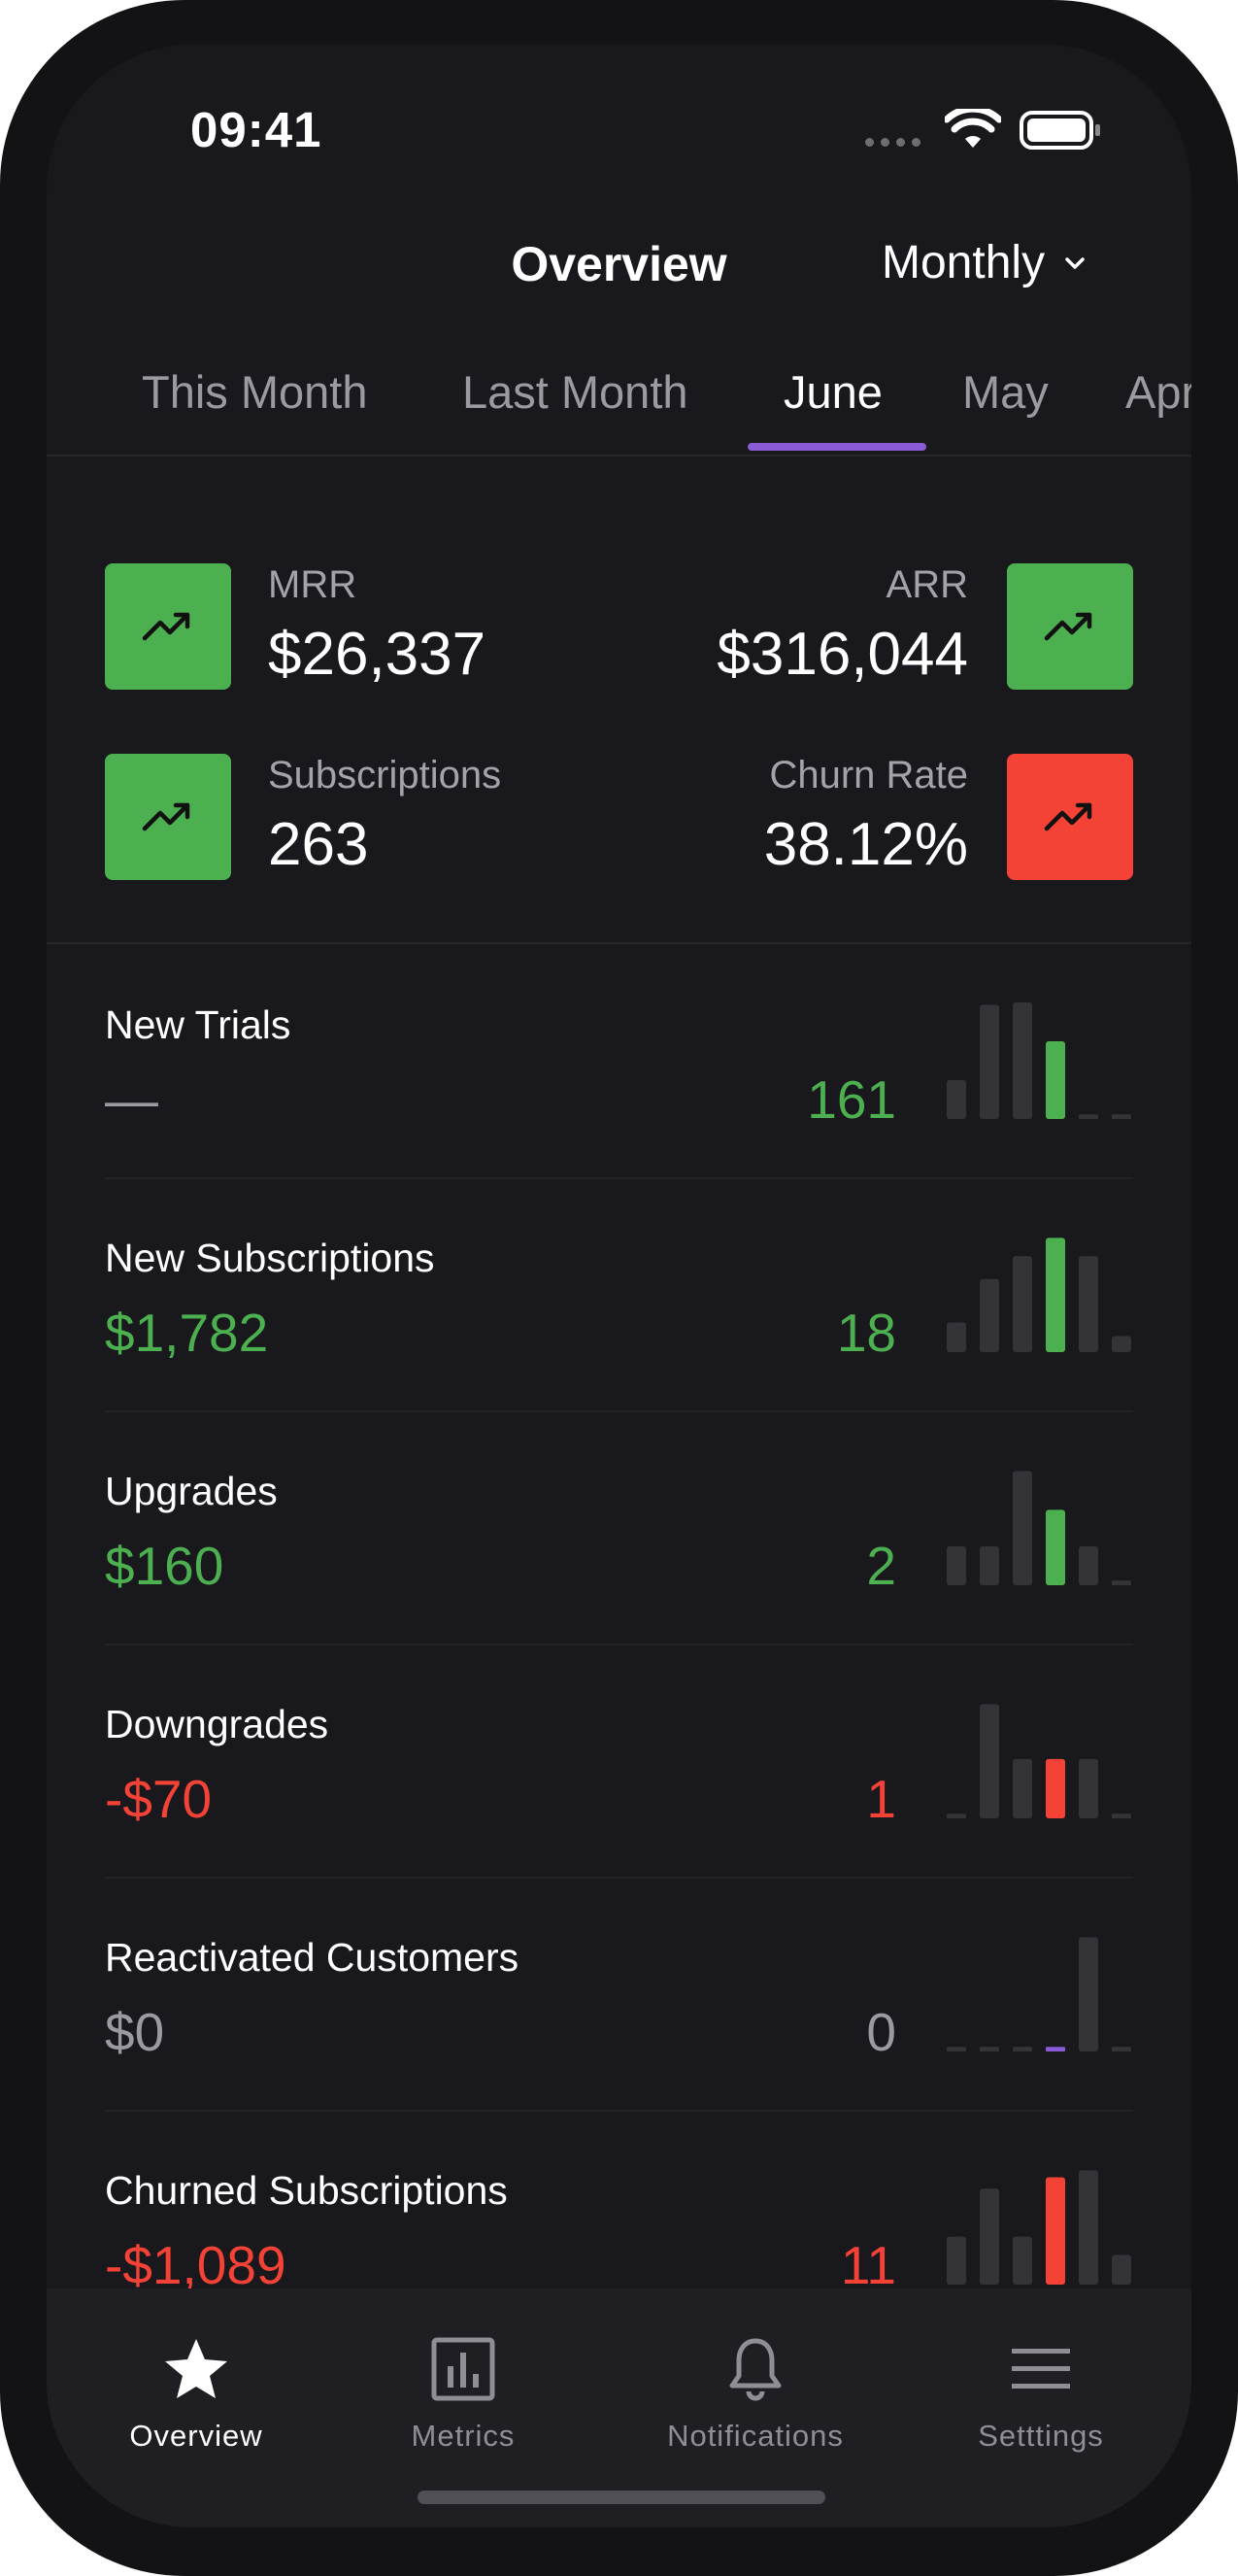 The width and height of the screenshot is (1238, 2576). I want to click on home-indicator, so click(621, 2497).